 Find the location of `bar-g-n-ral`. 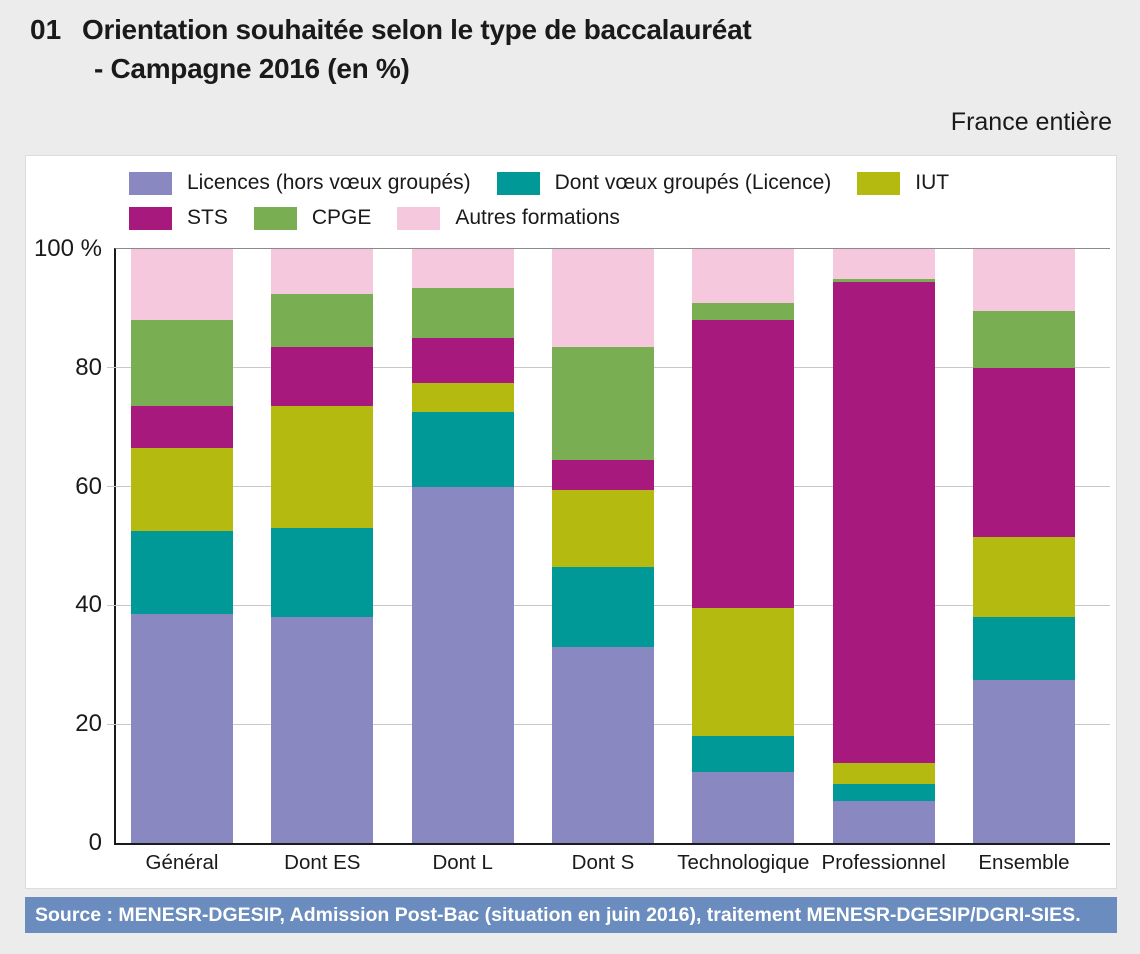

bar-g-n-ral is located at coordinates (182, 546).